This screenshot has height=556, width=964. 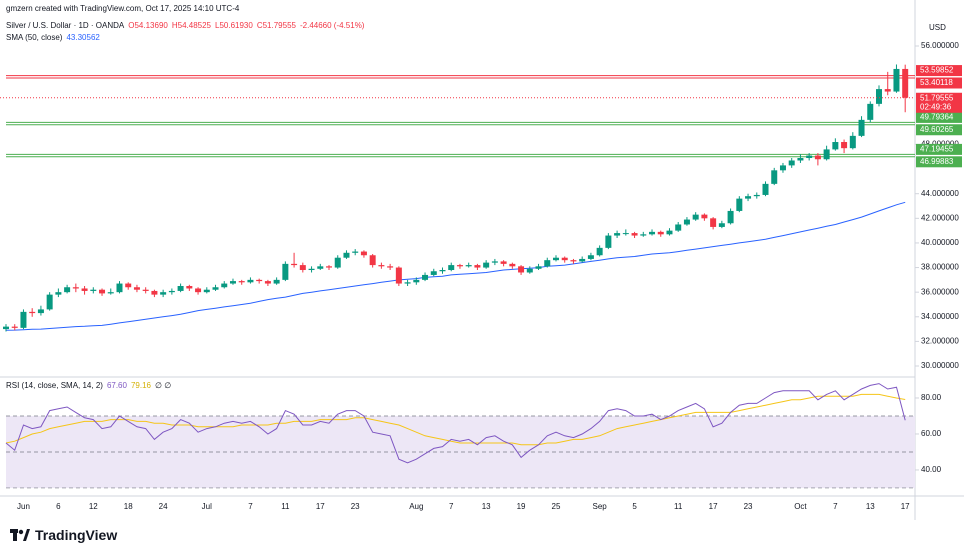 I want to click on y-tick-label: 42.000000, so click(x=940, y=217).